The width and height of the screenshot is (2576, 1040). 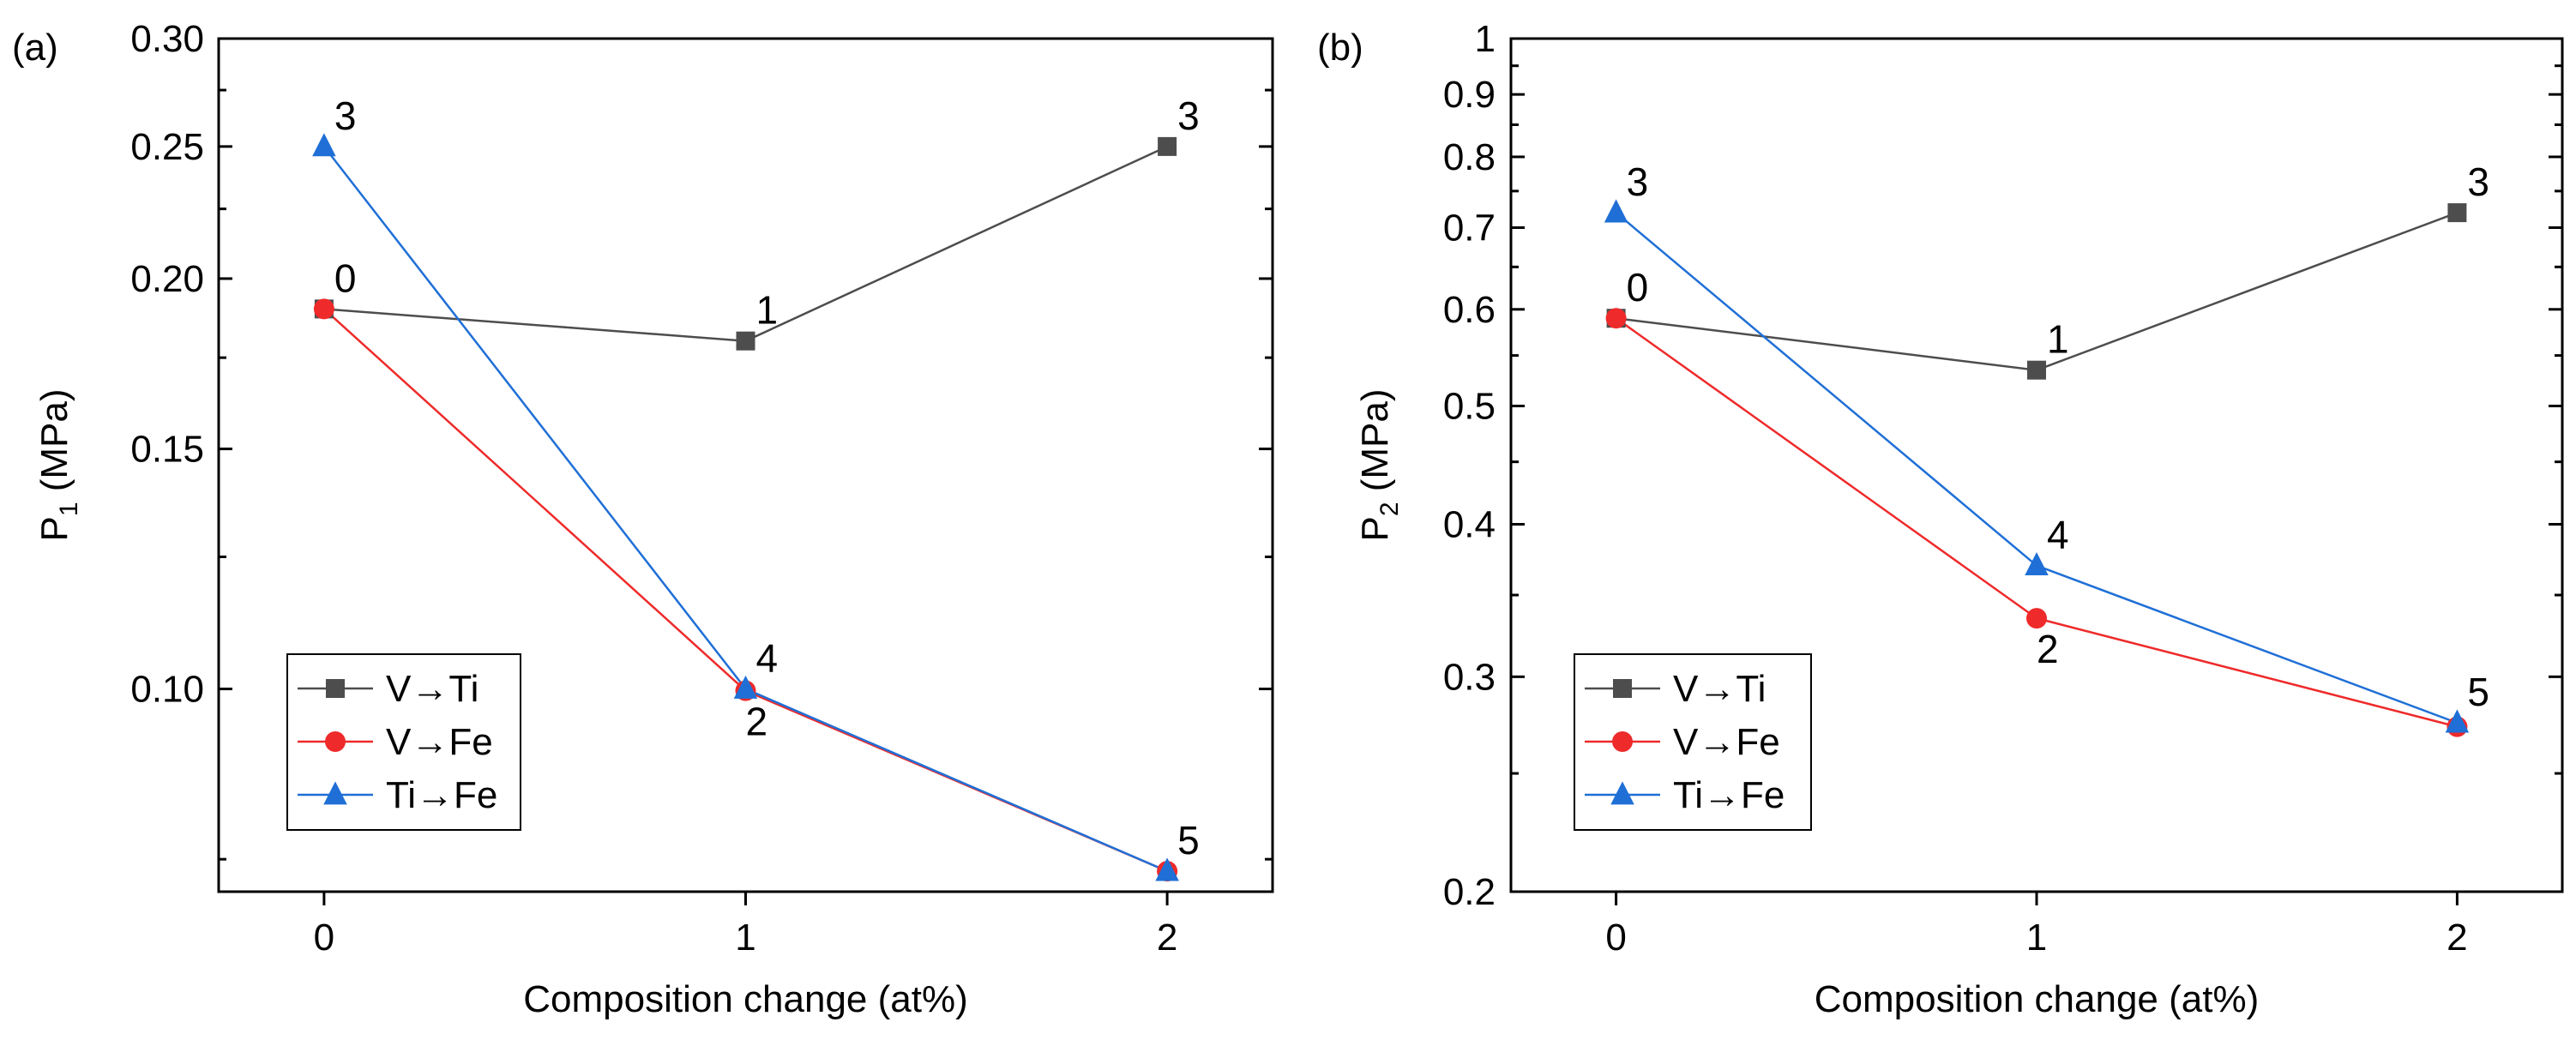 I want to click on chart-b-x-tick-label: 1, so click(x=2036, y=938).